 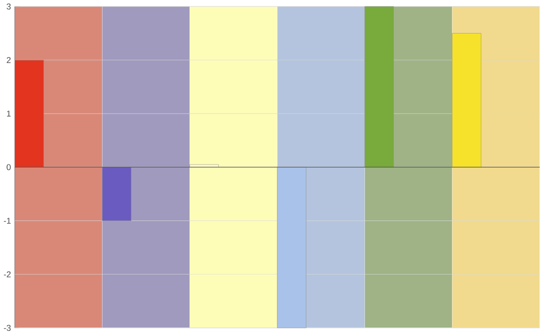 What do you see at coordinates (7, 274) in the screenshot?
I see `y-tick-label: -2` at bounding box center [7, 274].